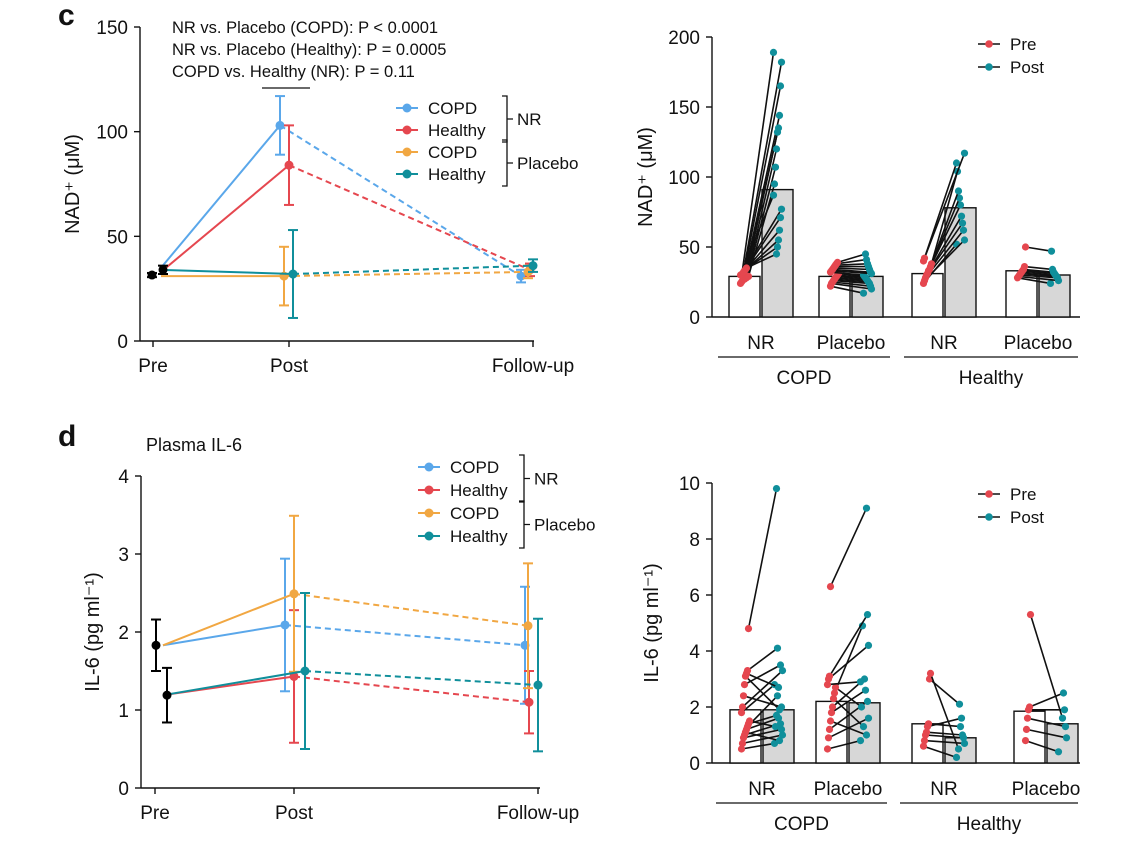 The height and width of the screenshot is (847, 1129). I want to click on legend-label: Post, so click(1027, 67).